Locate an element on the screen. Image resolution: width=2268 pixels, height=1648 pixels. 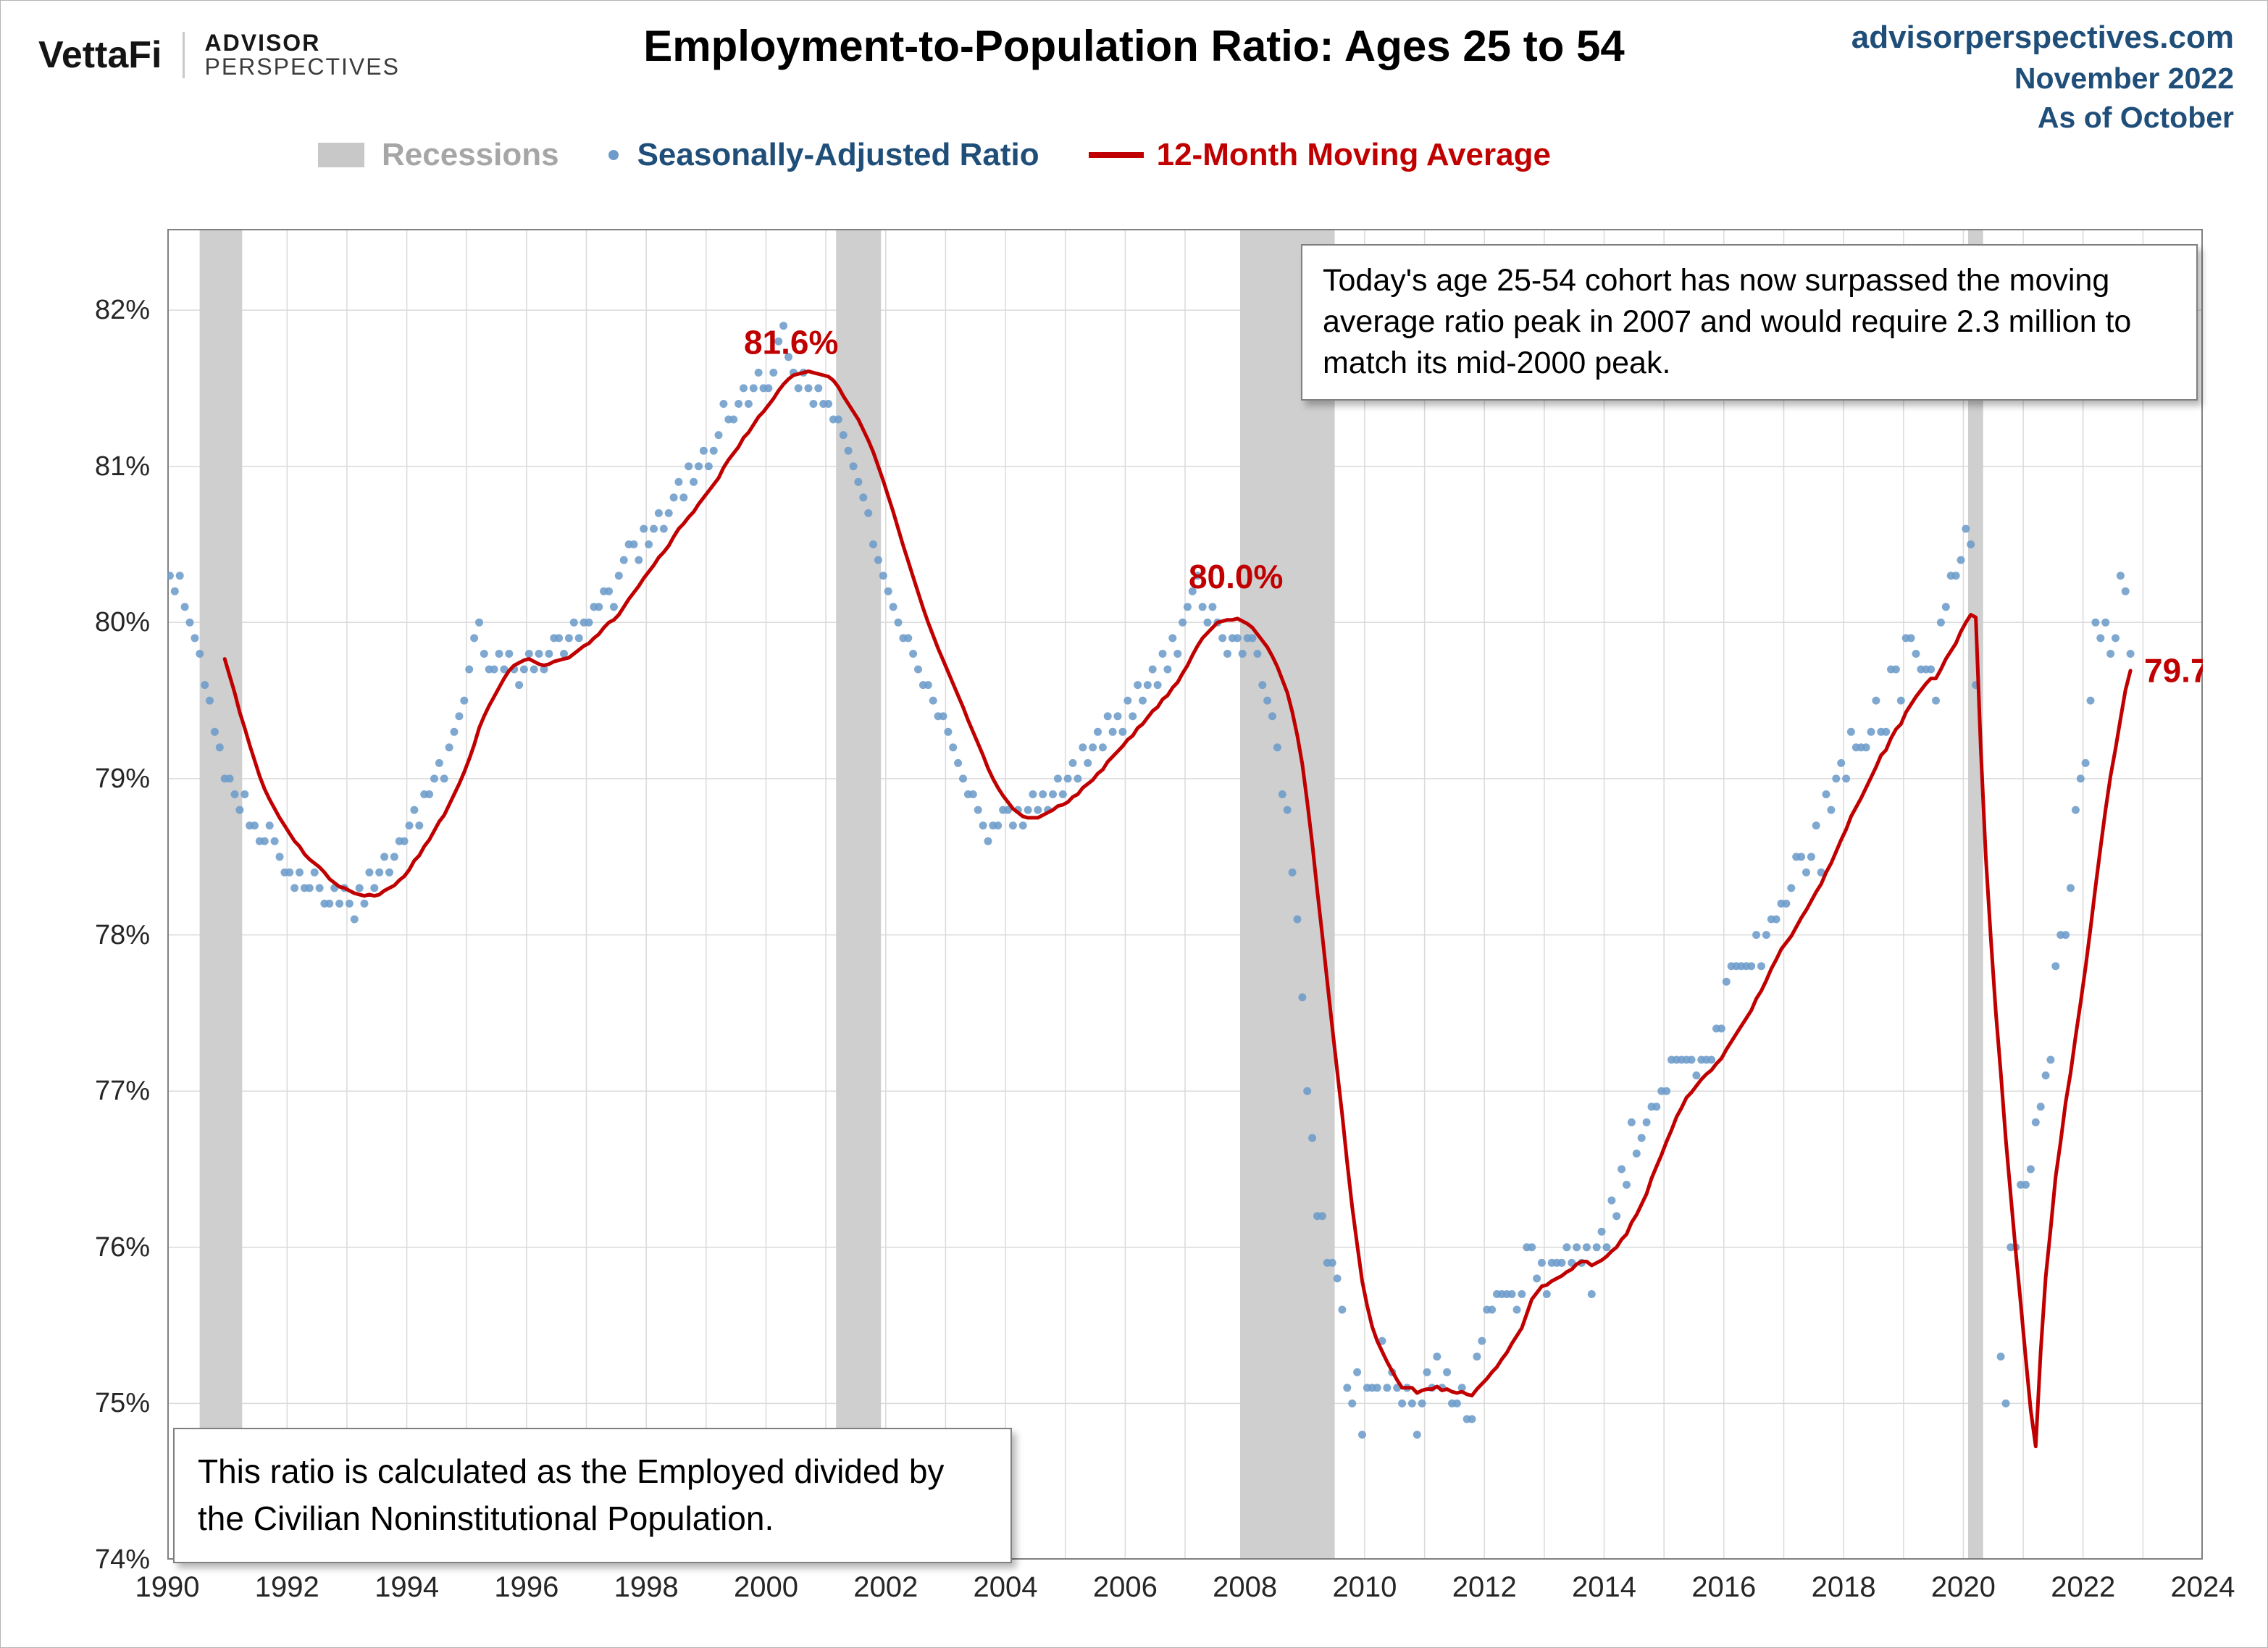
x-axis-label: 2012 is located at coordinates (1485, 1587).